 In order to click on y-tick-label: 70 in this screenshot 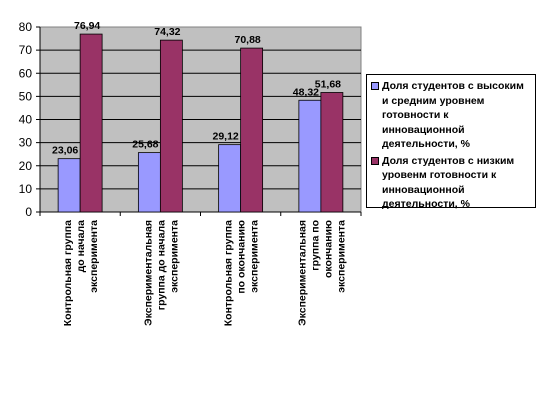, I will do `click(26, 50)`.